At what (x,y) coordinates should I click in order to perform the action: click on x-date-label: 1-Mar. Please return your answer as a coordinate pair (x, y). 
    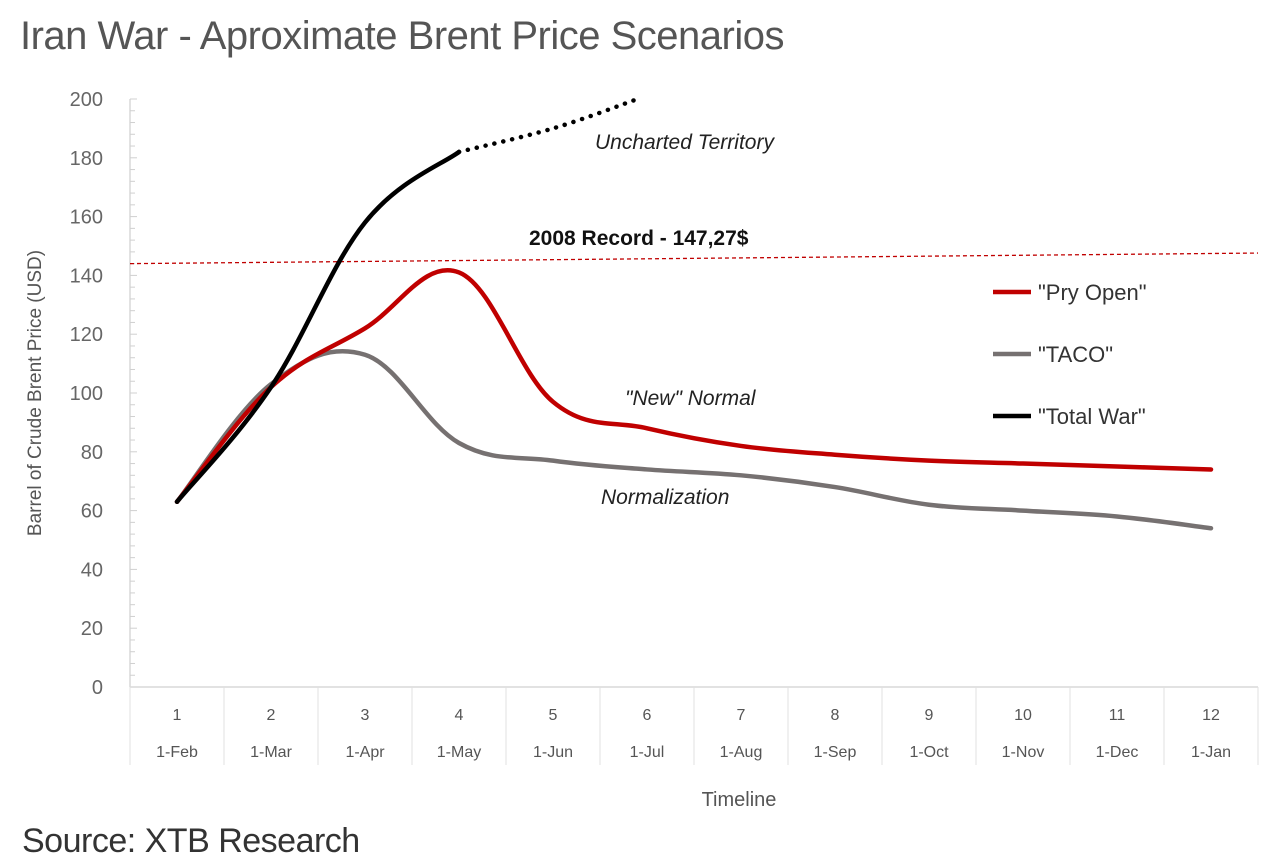
    Looking at the image, I should click on (271, 752).